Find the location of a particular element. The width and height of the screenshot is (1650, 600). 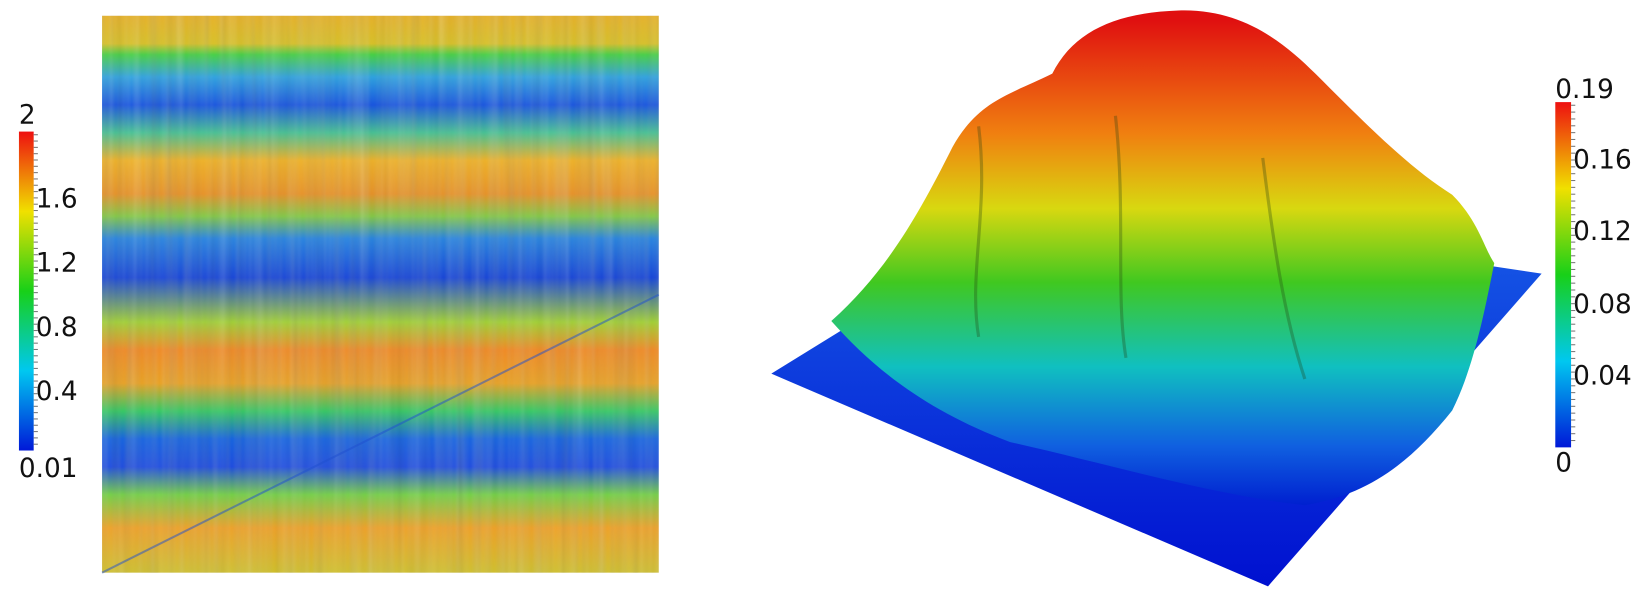

surface-ridges is located at coordinates (1140, 247).